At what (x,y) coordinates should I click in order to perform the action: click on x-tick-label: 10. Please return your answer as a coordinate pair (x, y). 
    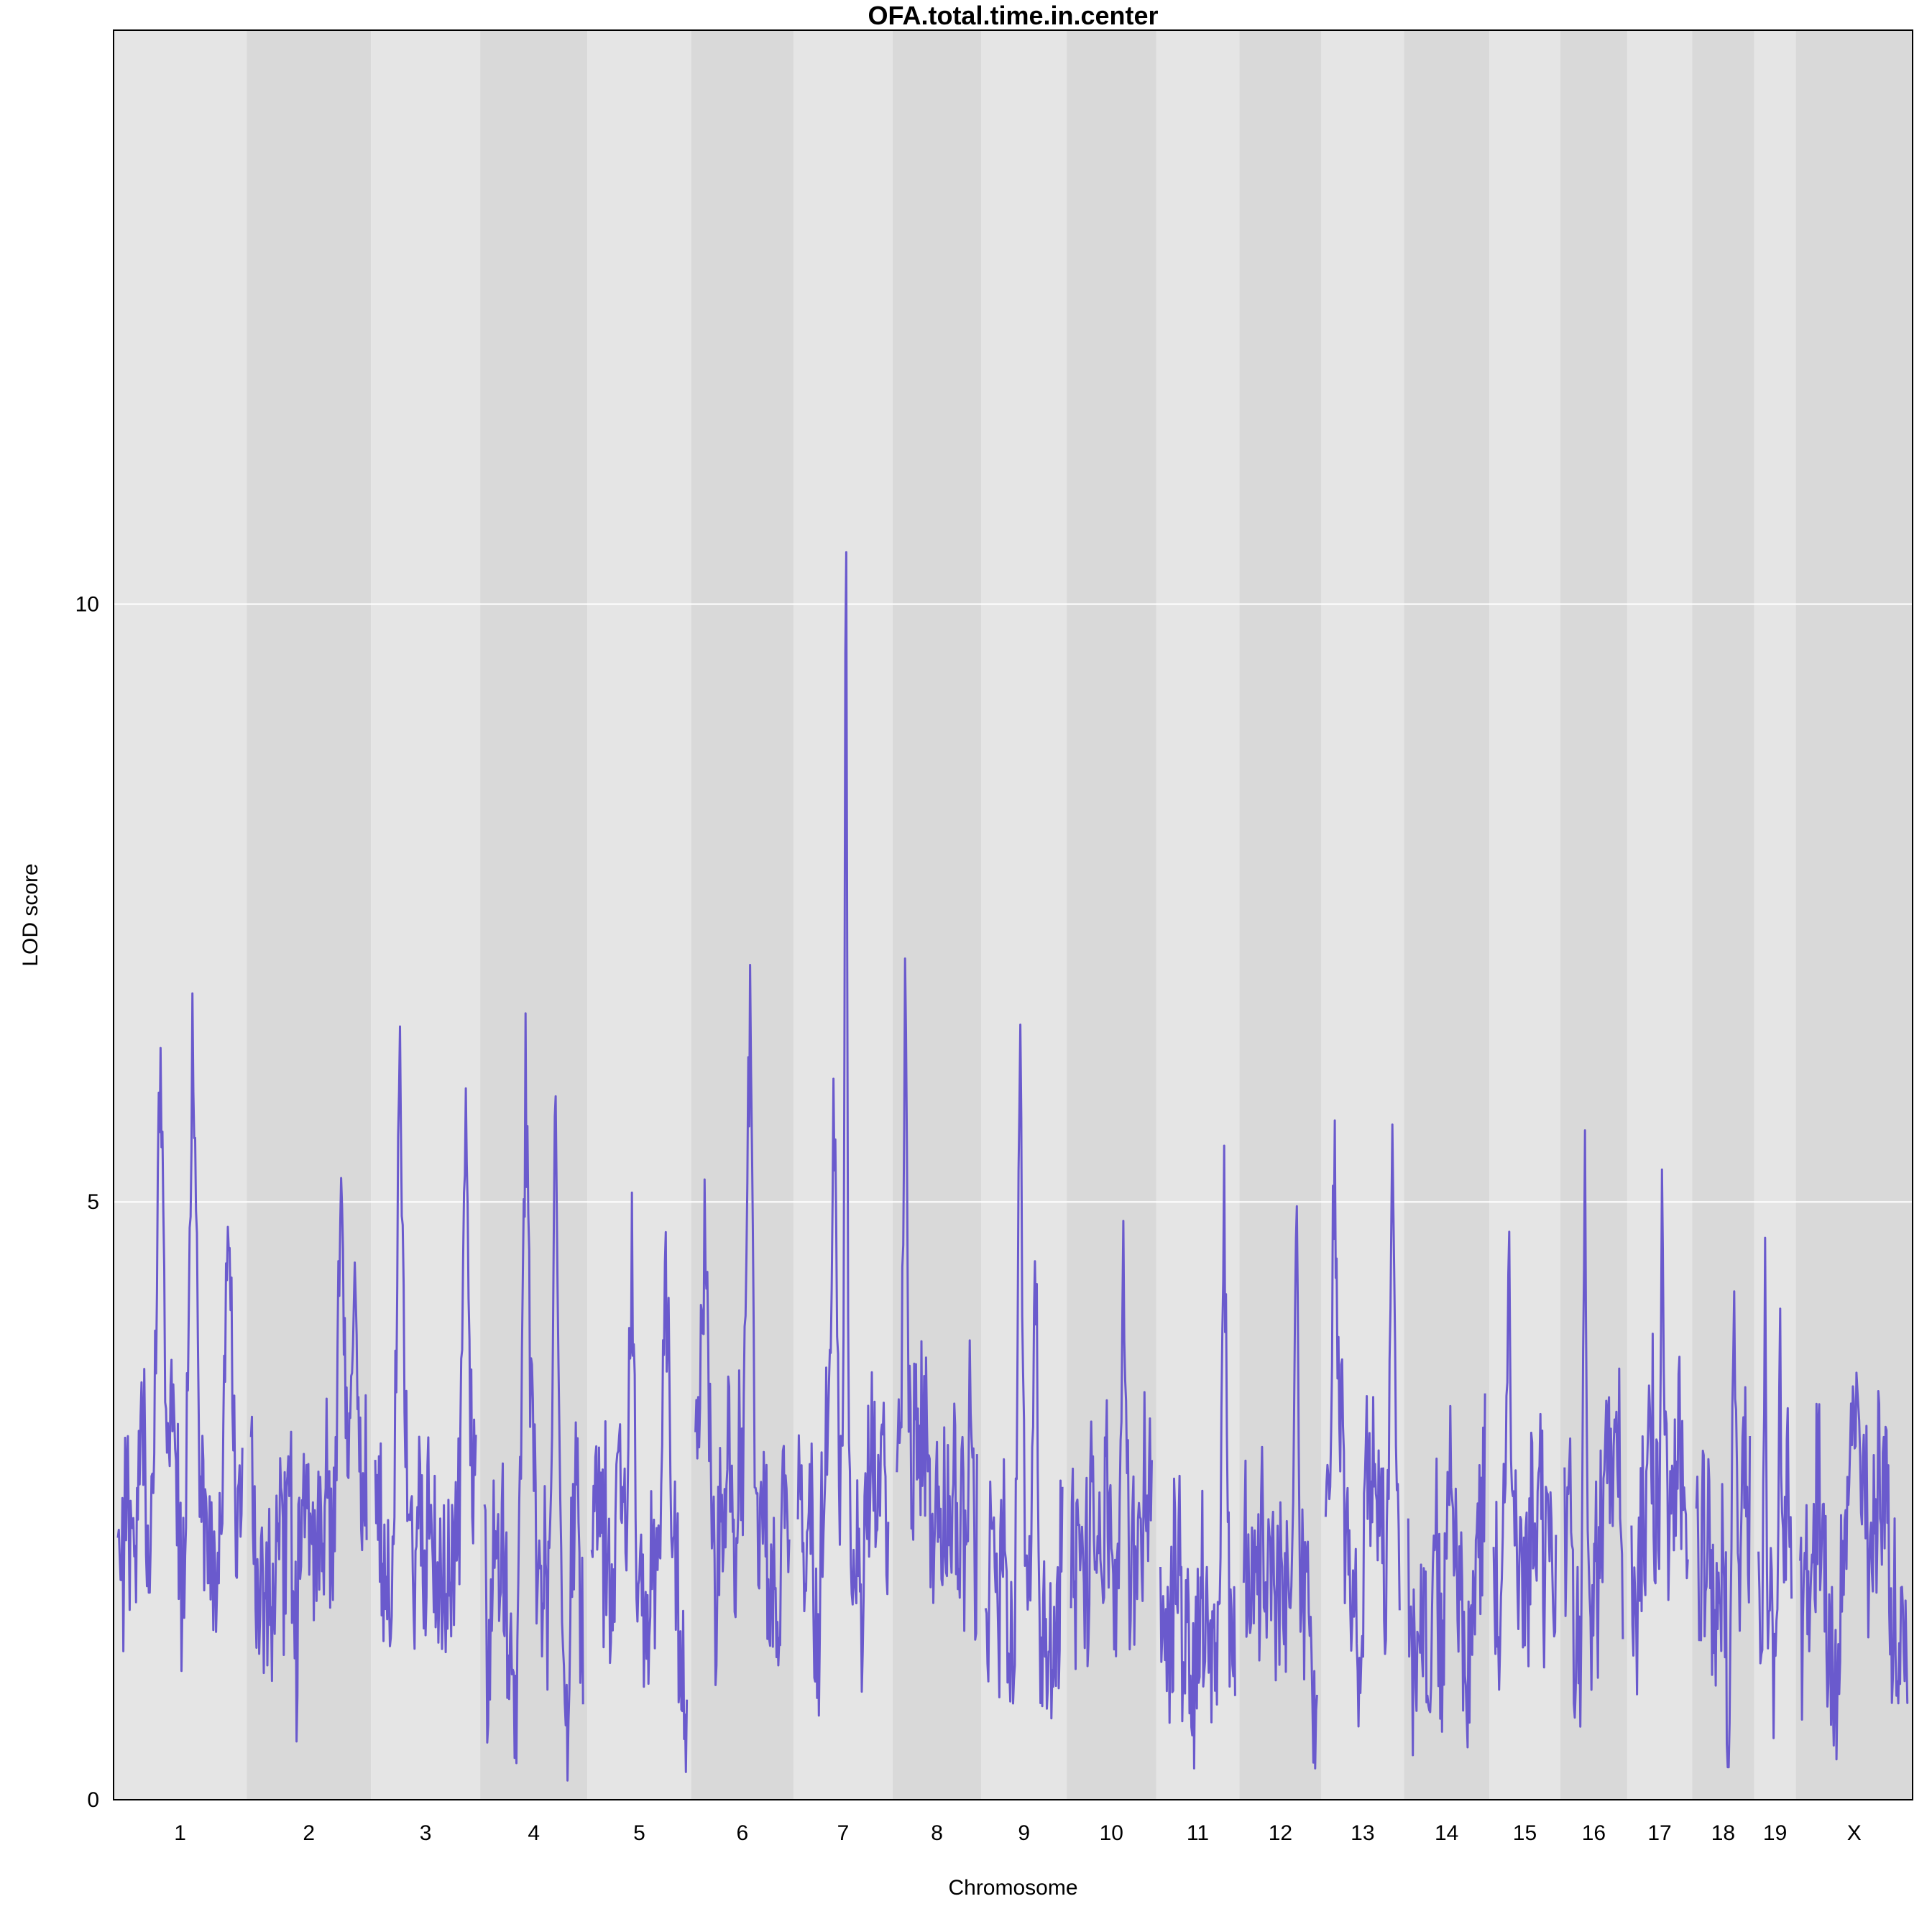
    Looking at the image, I should click on (1111, 1833).